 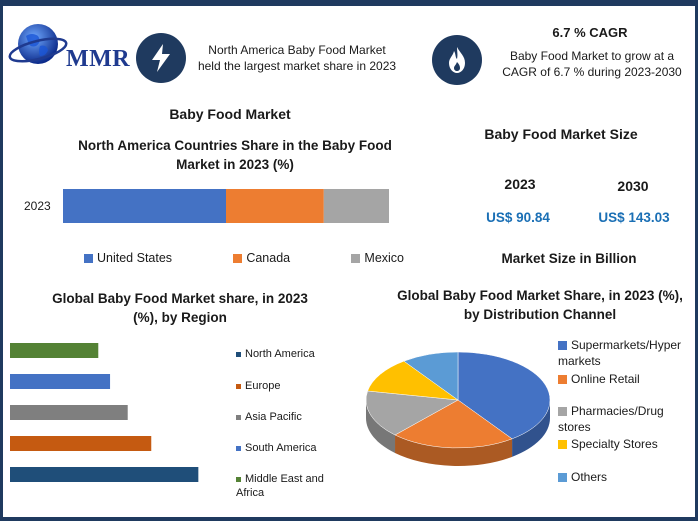 I want to click on legend-item-others: Others, so click(x=582, y=477).